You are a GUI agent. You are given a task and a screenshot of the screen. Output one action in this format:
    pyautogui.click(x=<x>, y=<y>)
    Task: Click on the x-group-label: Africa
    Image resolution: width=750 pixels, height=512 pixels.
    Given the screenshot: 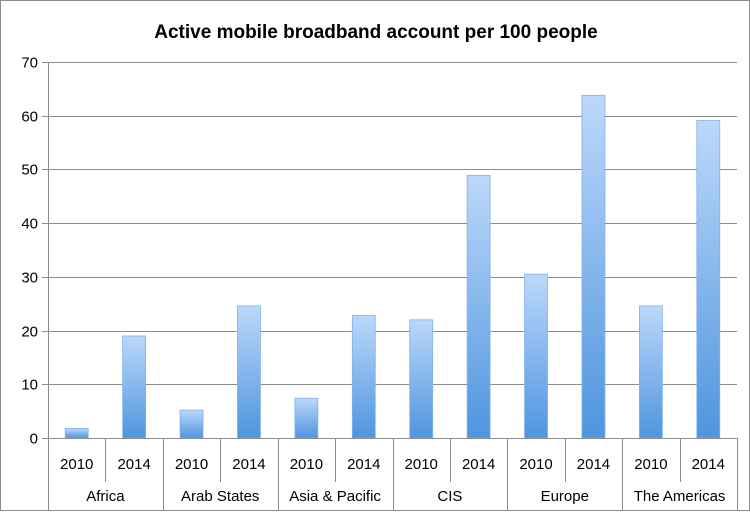 What is the action you would take?
    pyautogui.click(x=105, y=496)
    